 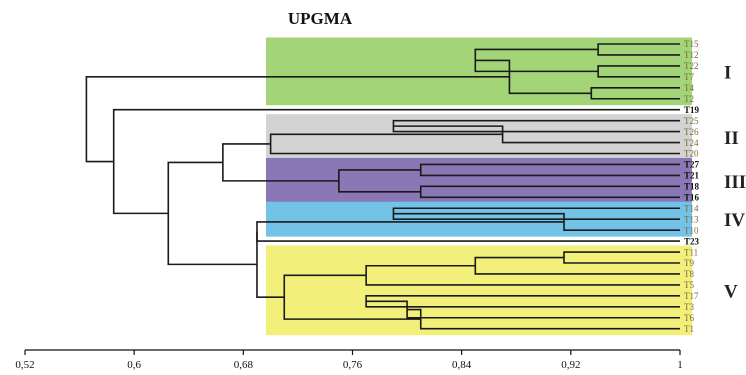 I want to click on leaf-label-t22: T22, so click(x=691, y=66).